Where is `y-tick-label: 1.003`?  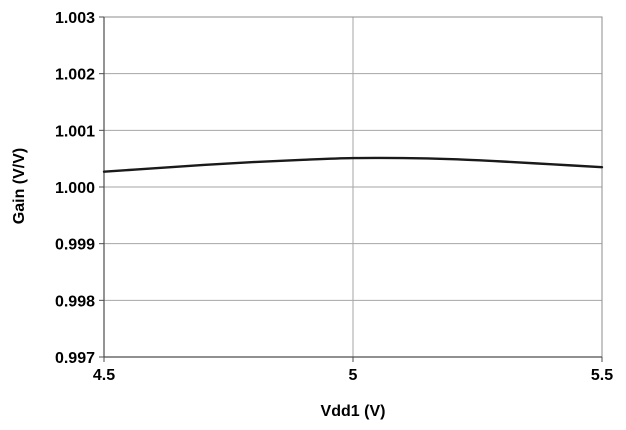 y-tick-label: 1.003 is located at coordinates (75, 18).